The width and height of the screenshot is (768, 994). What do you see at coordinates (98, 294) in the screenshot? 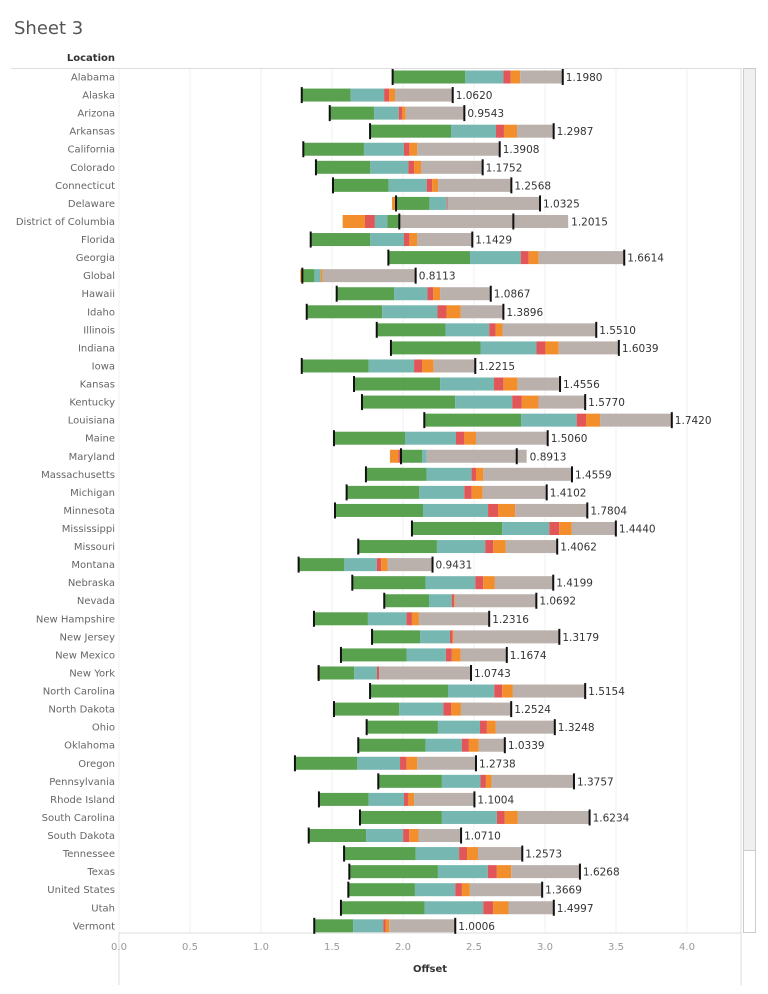
I see `row-label: Hawaii` at bounding box center [98, 294].